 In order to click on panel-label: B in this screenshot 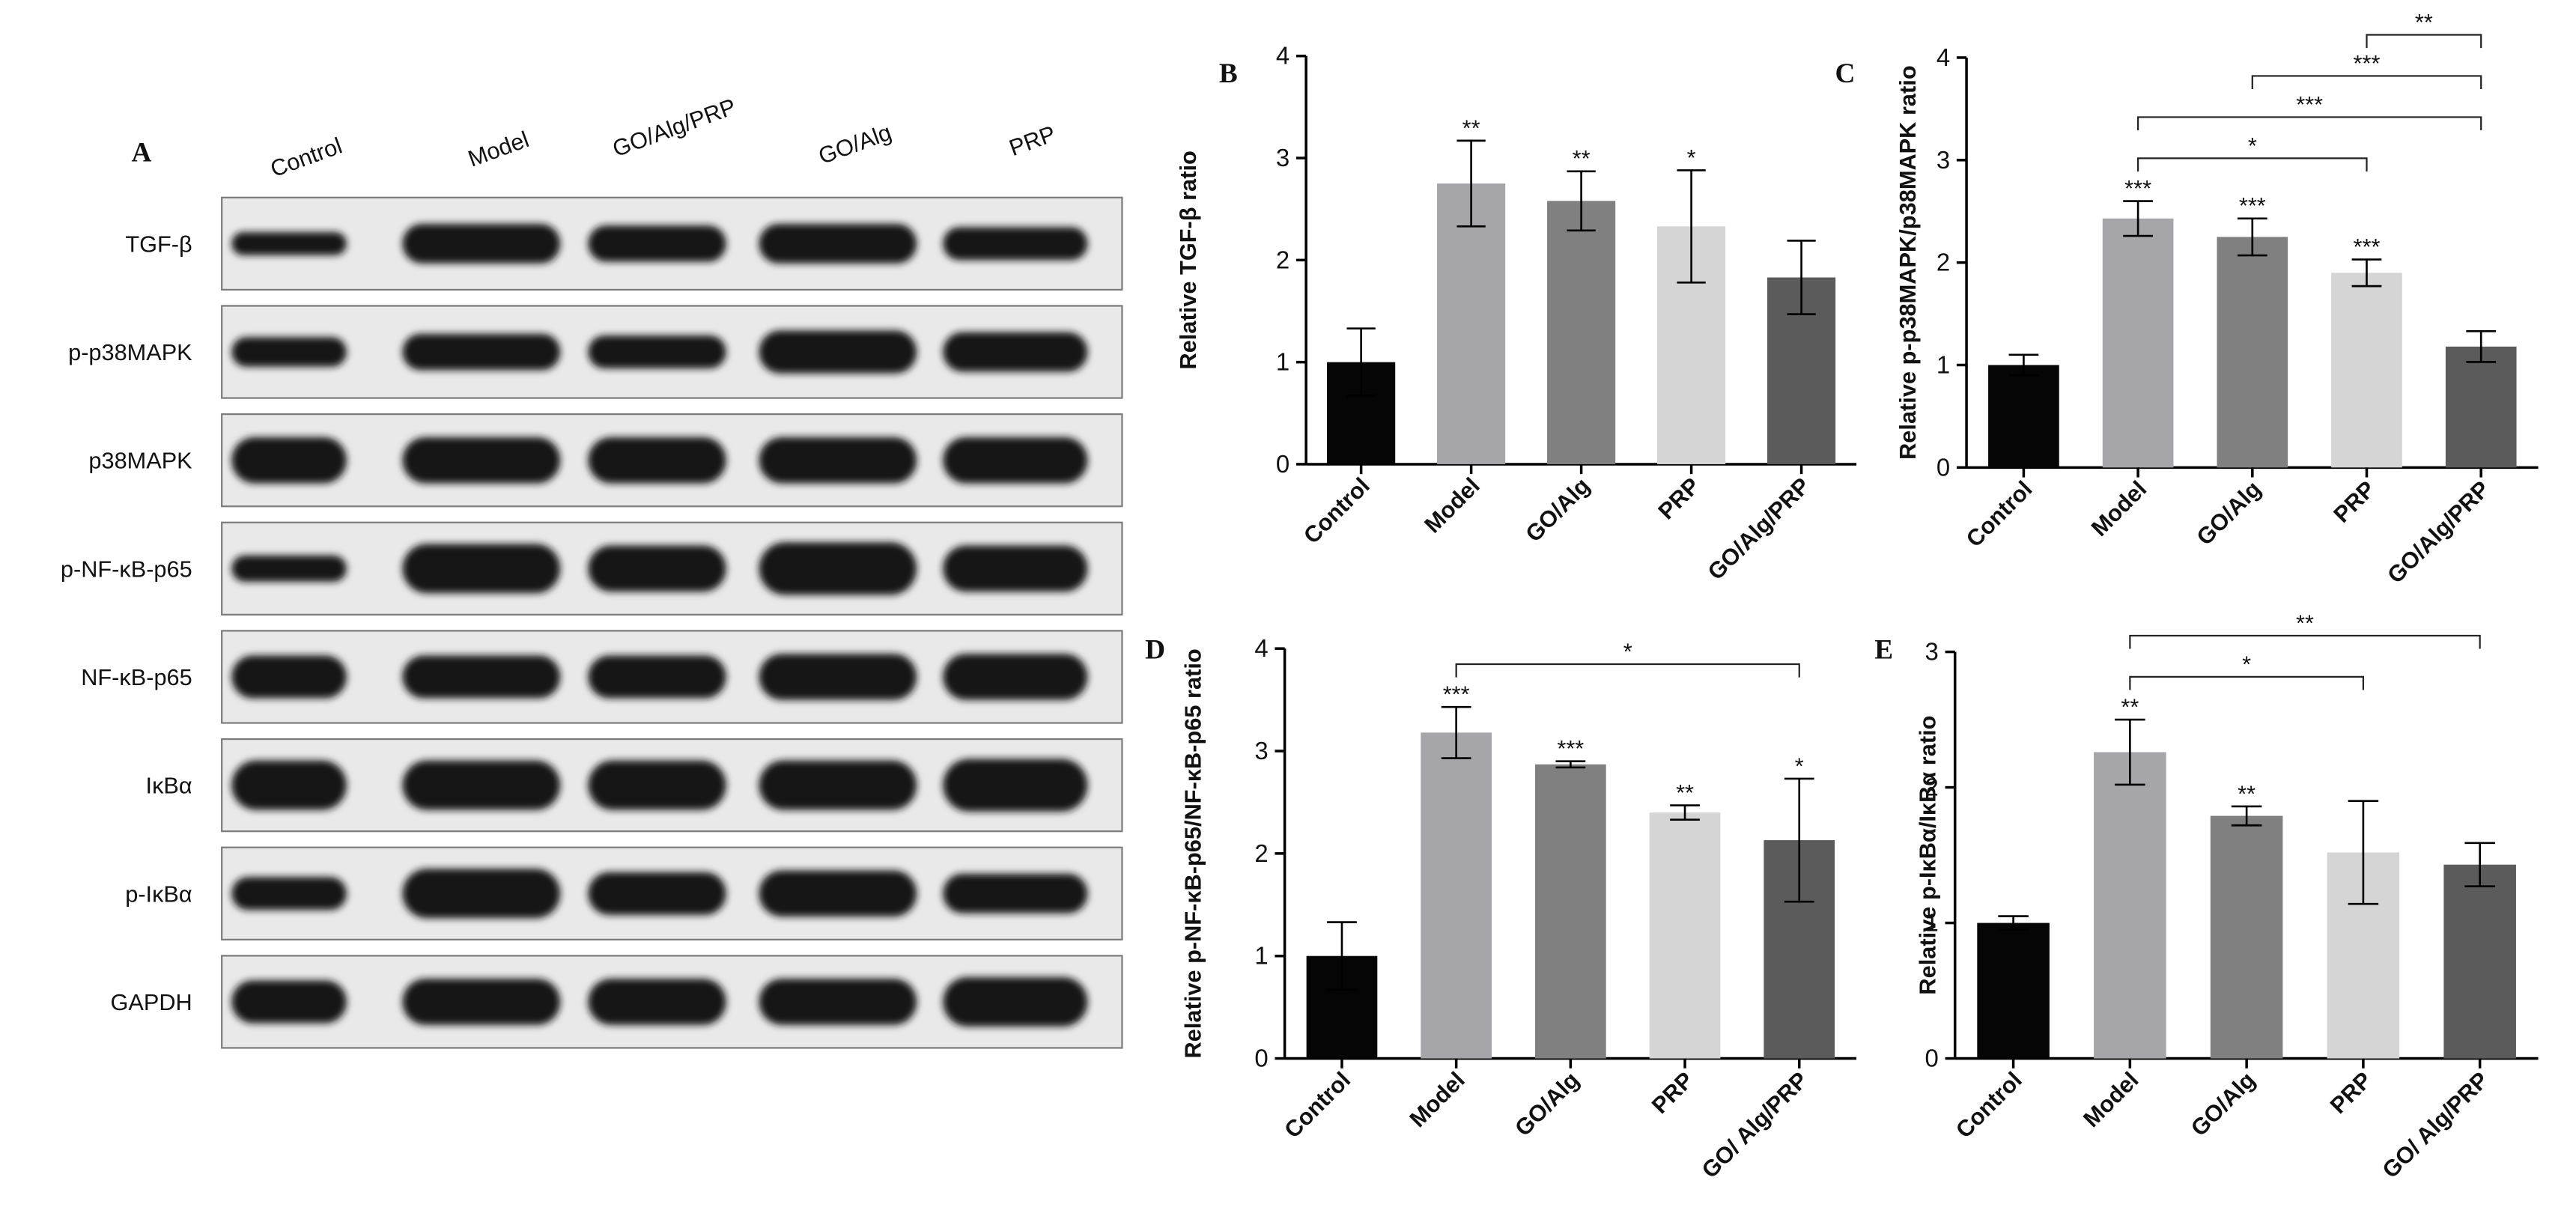, I will do `click(1228, 73)`.